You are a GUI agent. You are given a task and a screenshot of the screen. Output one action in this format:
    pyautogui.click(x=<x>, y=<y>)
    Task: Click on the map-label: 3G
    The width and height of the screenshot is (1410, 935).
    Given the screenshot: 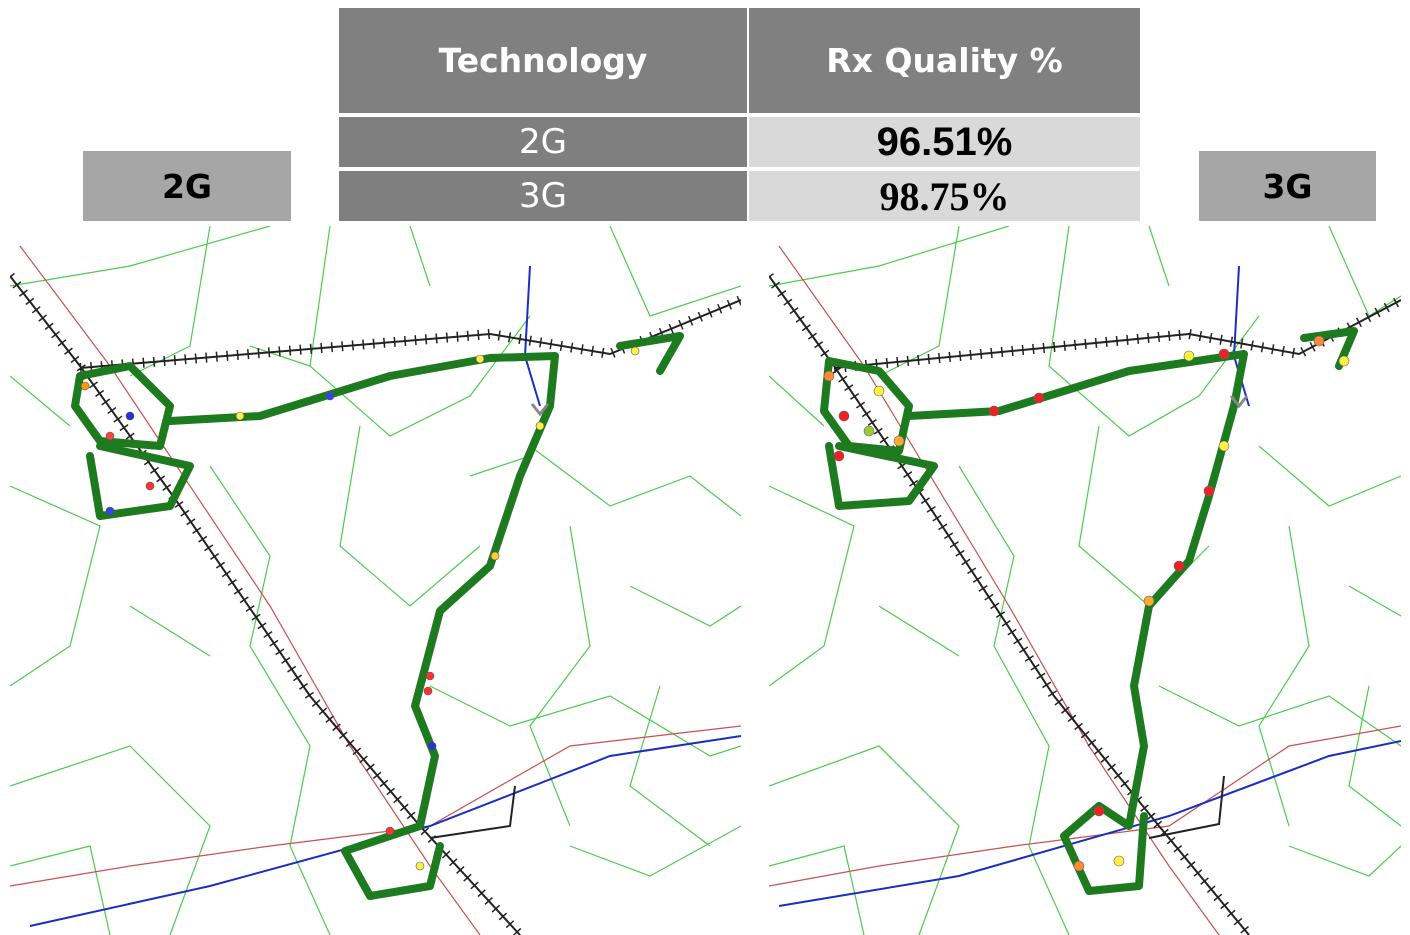 What is the action you would take?
    pyautogui.click(x=1287, y=186)
    